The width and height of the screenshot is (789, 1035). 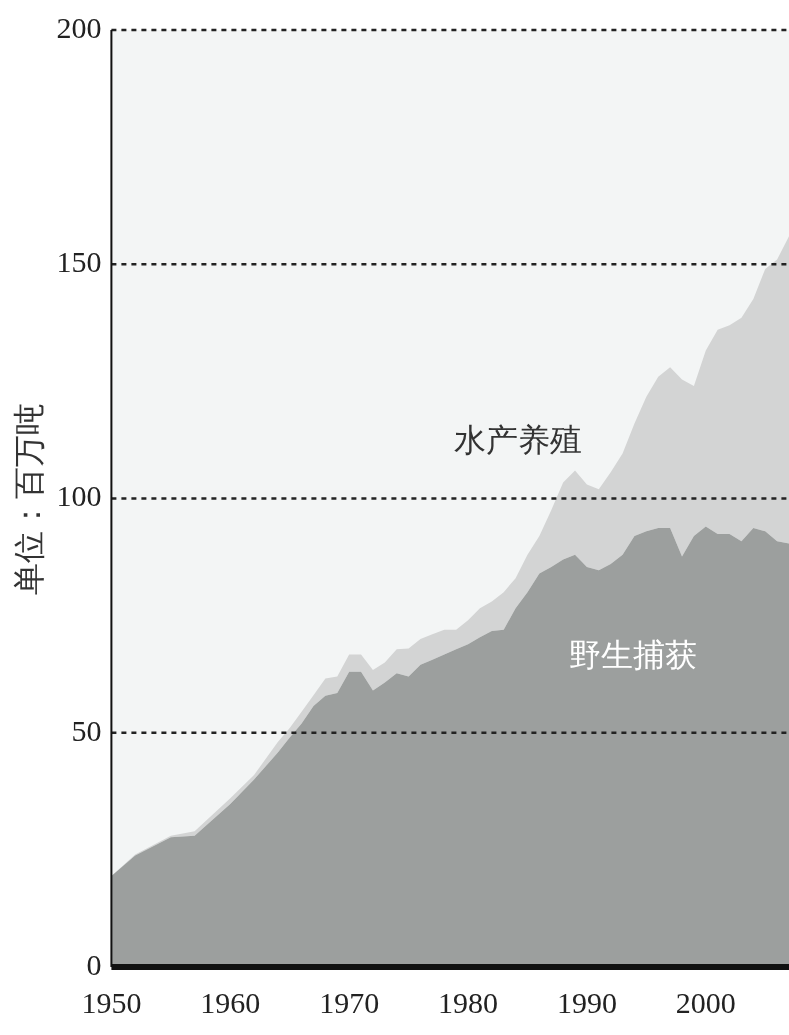 I want to click on y-axis-title: 单位：百万吨, so click(x=28, y=498).